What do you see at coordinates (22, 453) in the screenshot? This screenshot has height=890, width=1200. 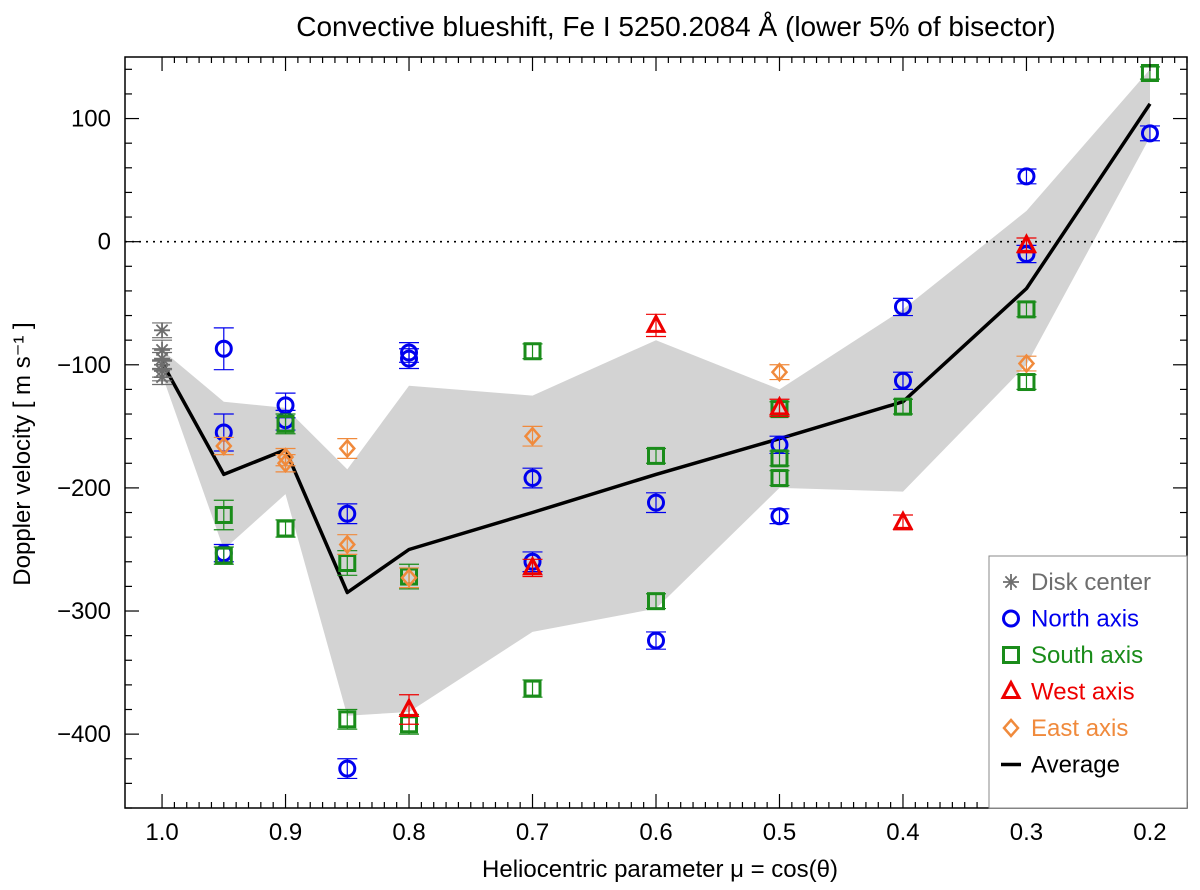 I see `y-axis-title: Doppler velocity [ m s⁻¹ ]` at bounding box center [22, 453].